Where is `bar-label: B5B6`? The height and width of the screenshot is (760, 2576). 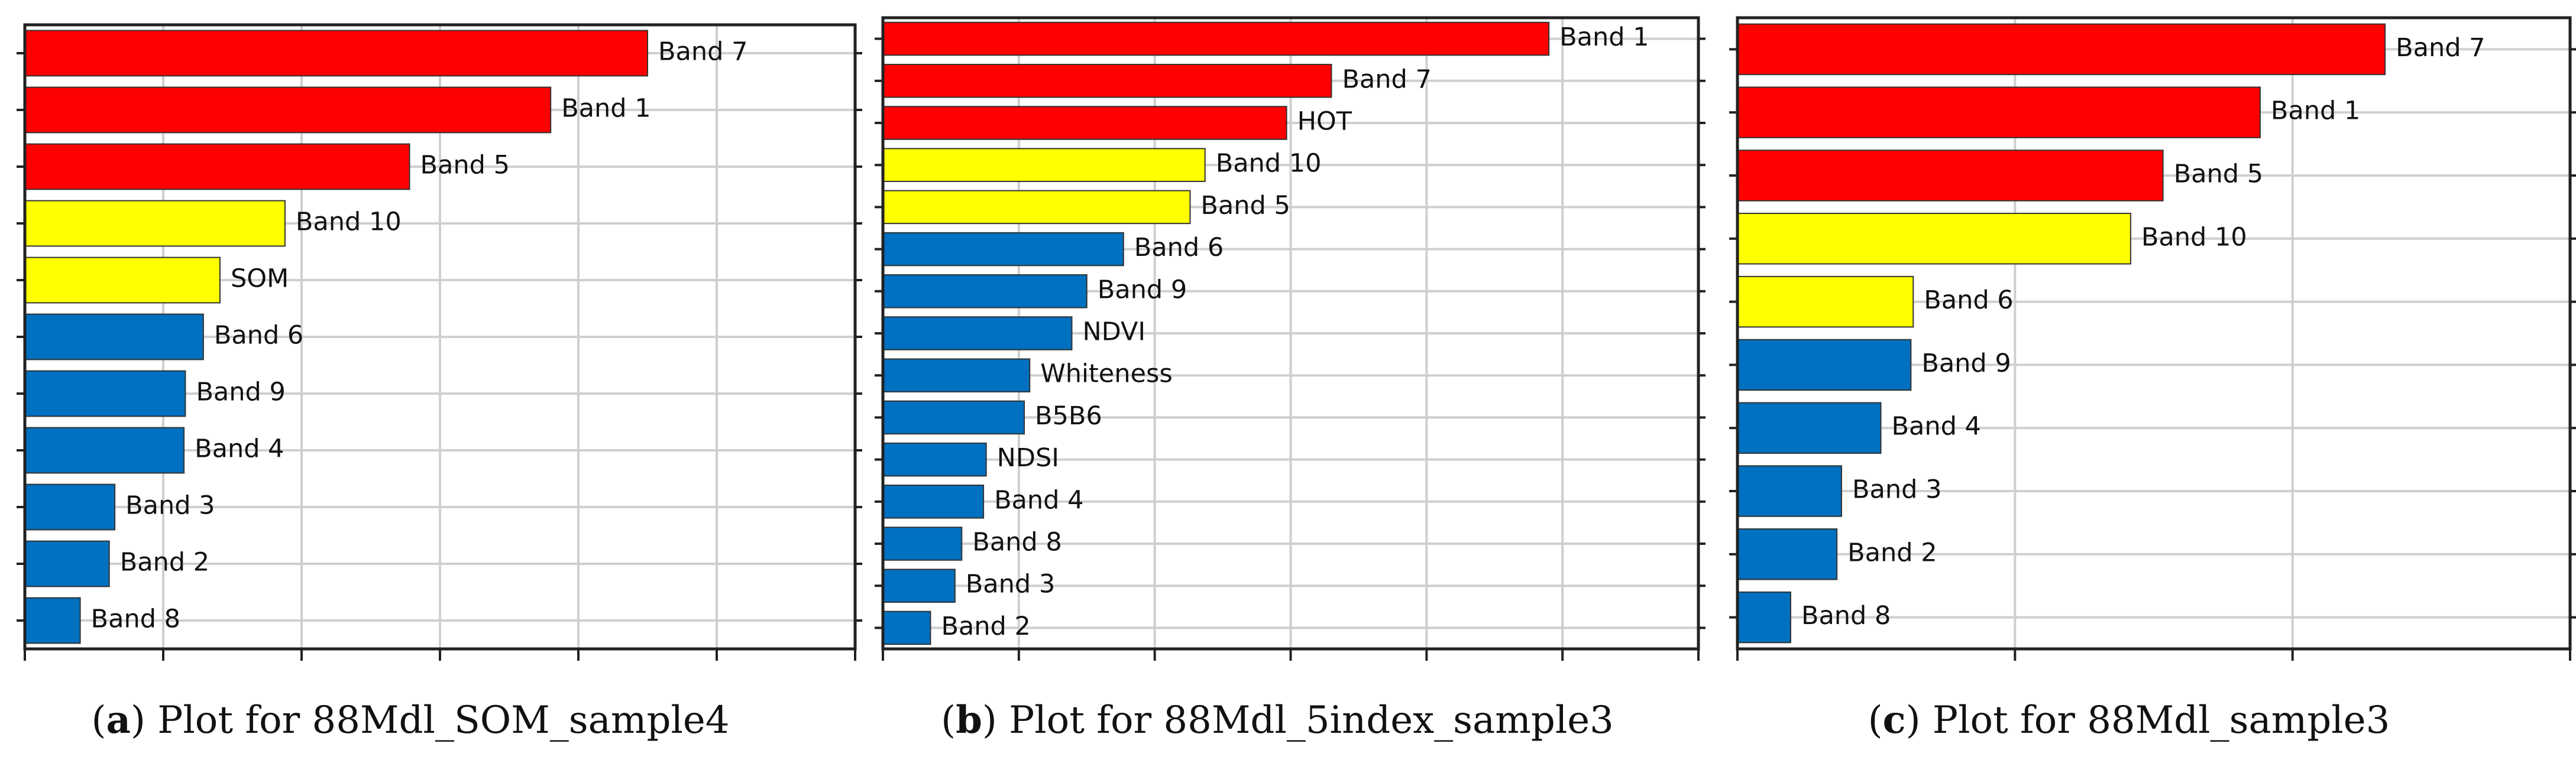
bar-label: B5B6 is located at coordinates (1069, 416).